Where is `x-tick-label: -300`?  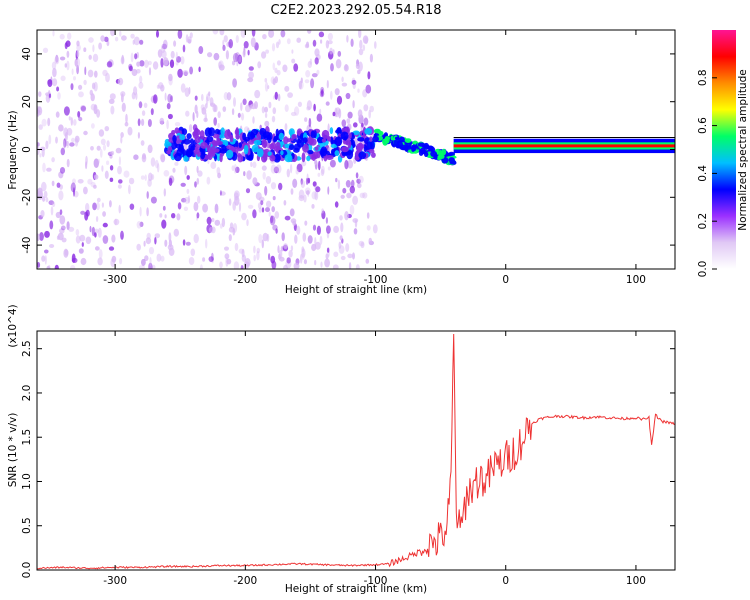 x-tick-label: -300 is located at coordinates (115, 581).